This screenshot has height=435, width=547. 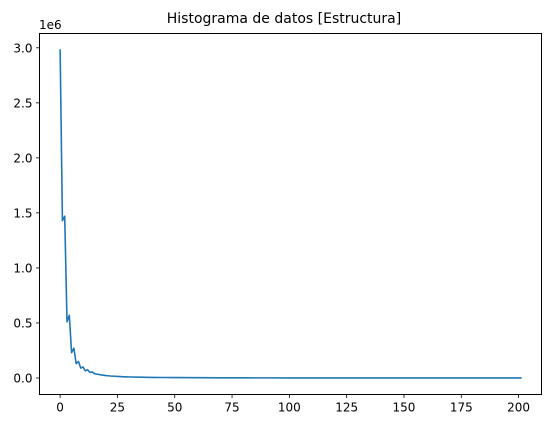 What do you see at coordinates (346, 408) in the screenshot?
I see `x-tick-label: 125` at bounding box center [346, 408].